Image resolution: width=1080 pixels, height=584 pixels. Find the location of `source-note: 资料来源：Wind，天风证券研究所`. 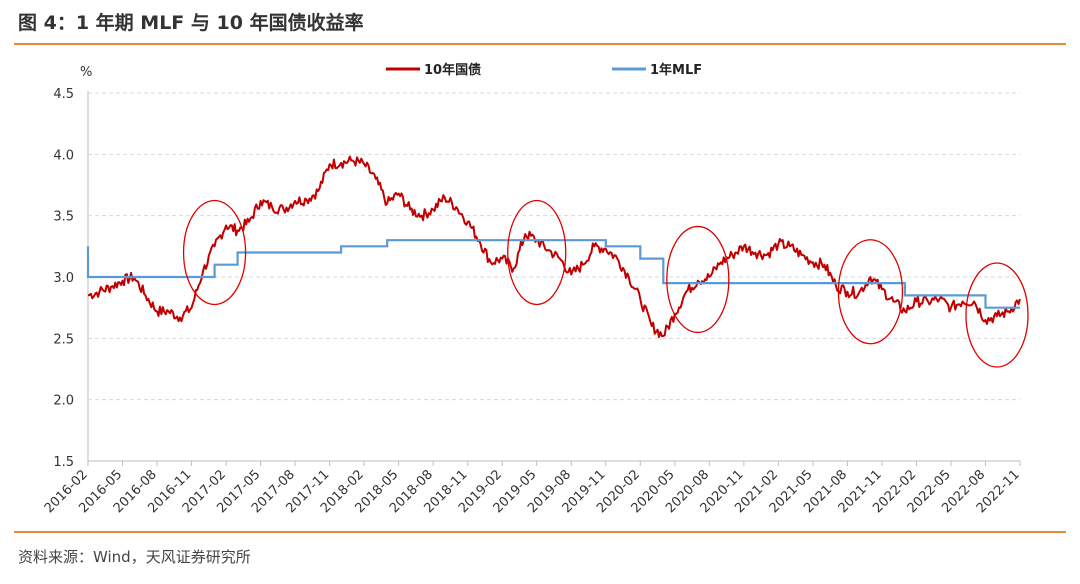

source-note: 资料来源：Wind，天风证券研究所 is located at coordinates (134, 557).